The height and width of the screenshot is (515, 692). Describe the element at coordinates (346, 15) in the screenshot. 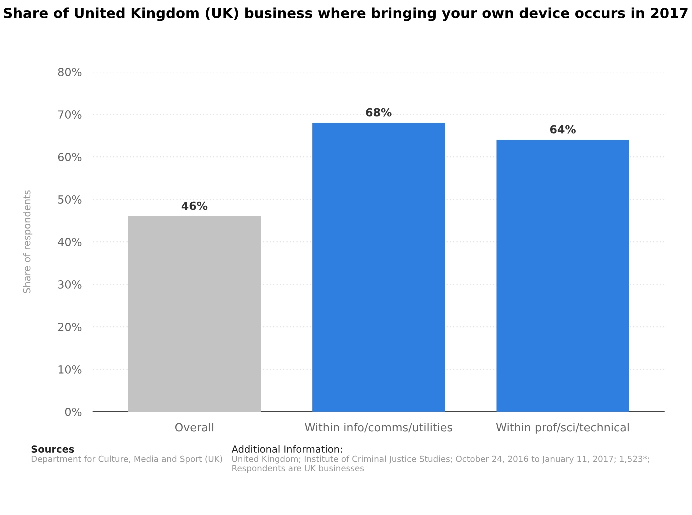

I see `chart-title: Share of United Kingdom (UK) business where bringing your own device occurs in 2017` at that location.